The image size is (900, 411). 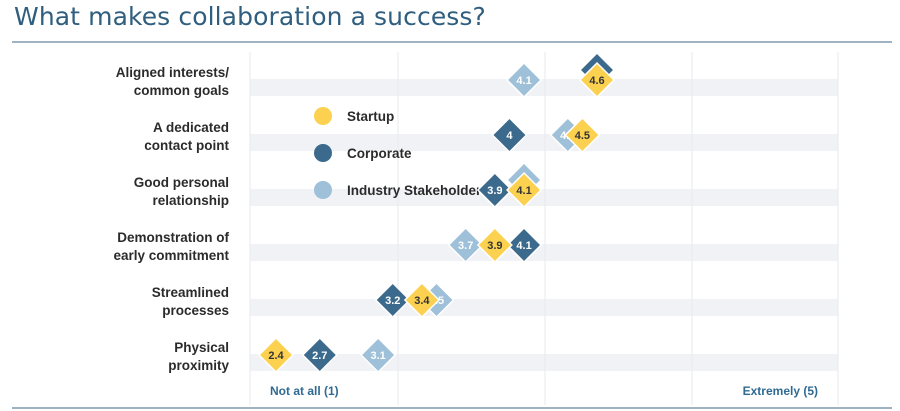 I want to click on category-label: contact point, so click(x=186, y=145).